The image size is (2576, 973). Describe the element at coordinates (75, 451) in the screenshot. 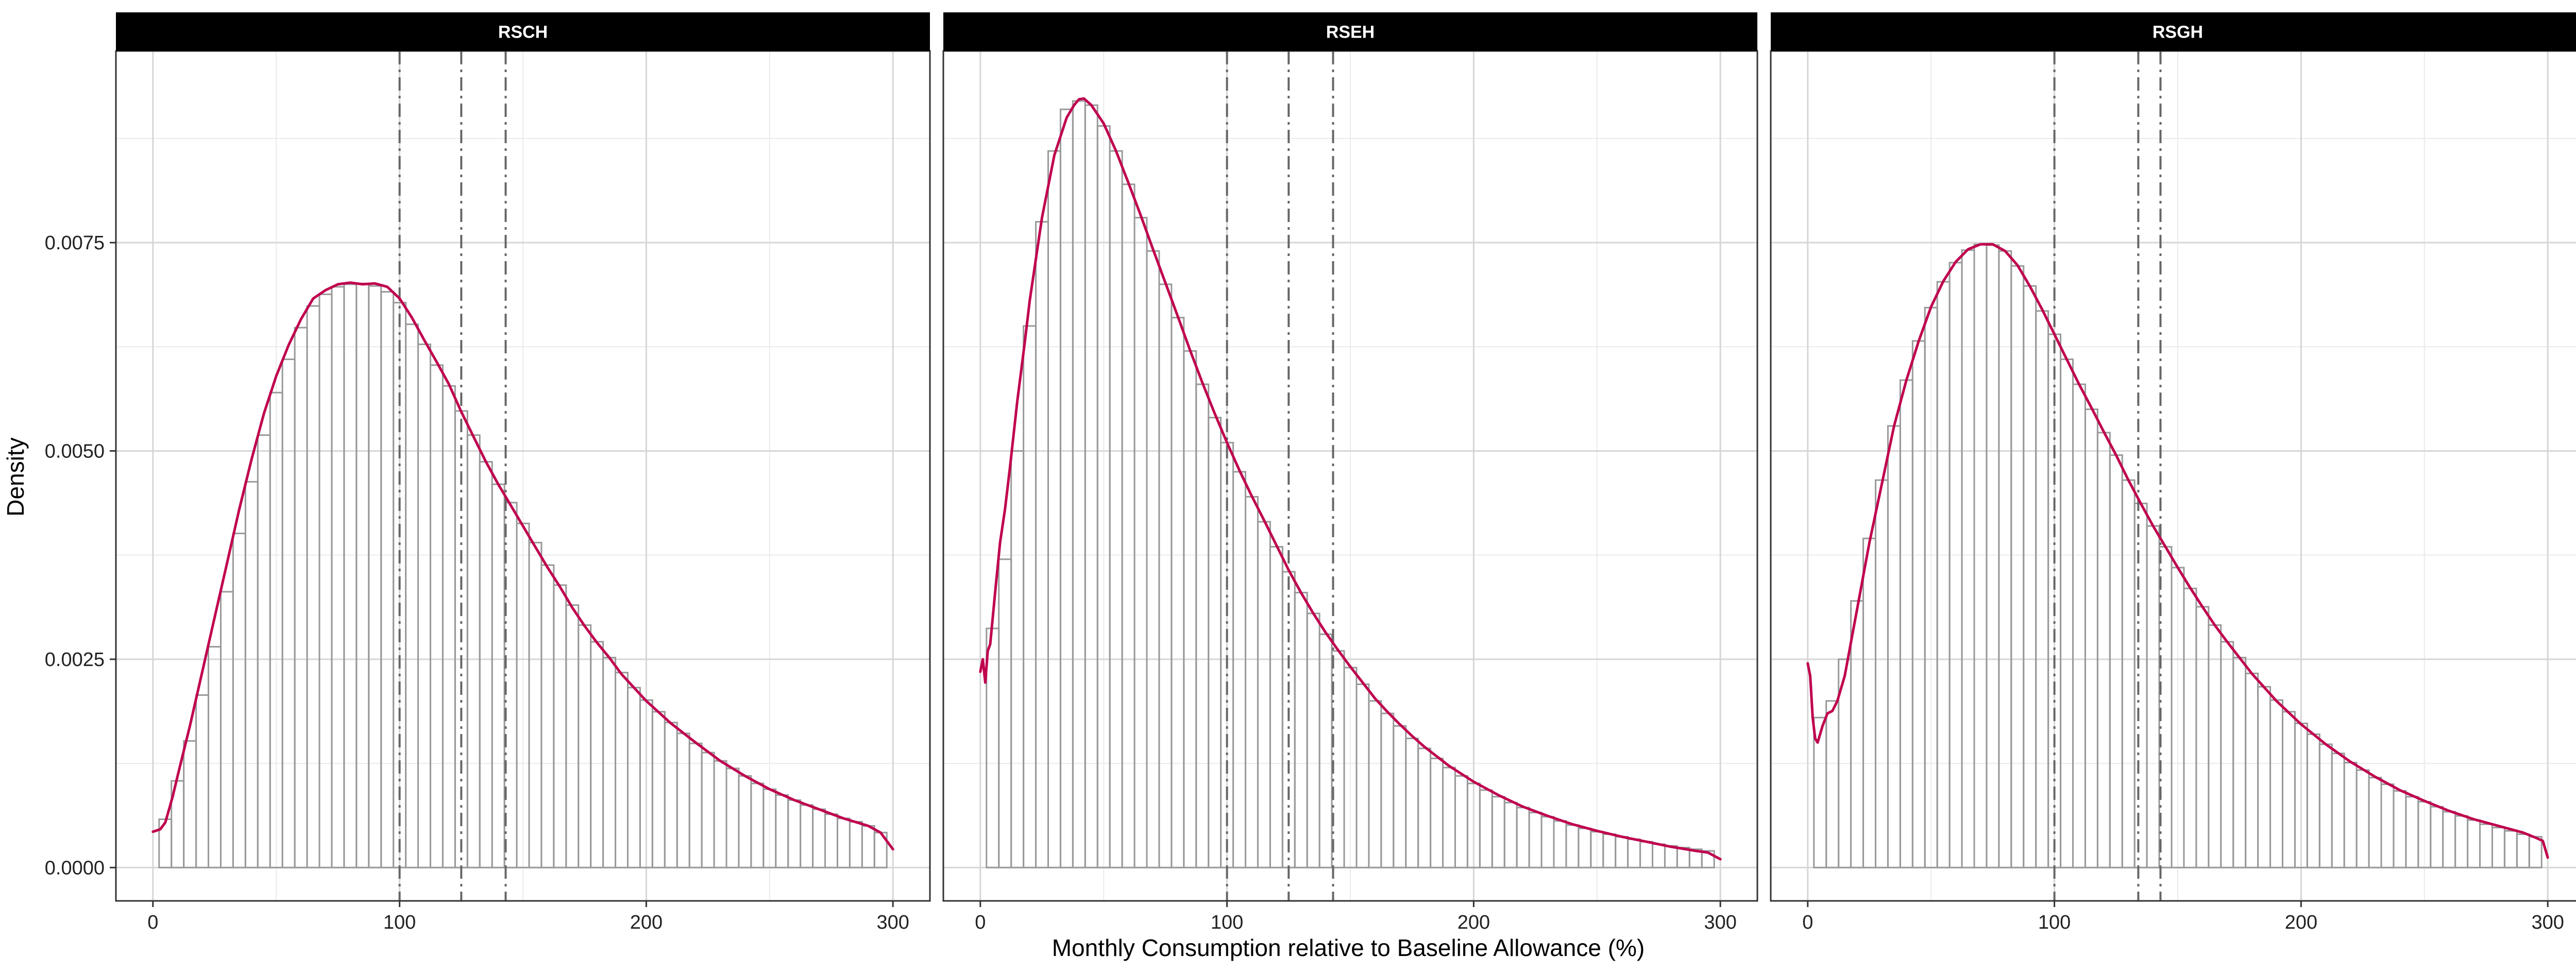

I see `y-tick-label: 0.0050` at that location.